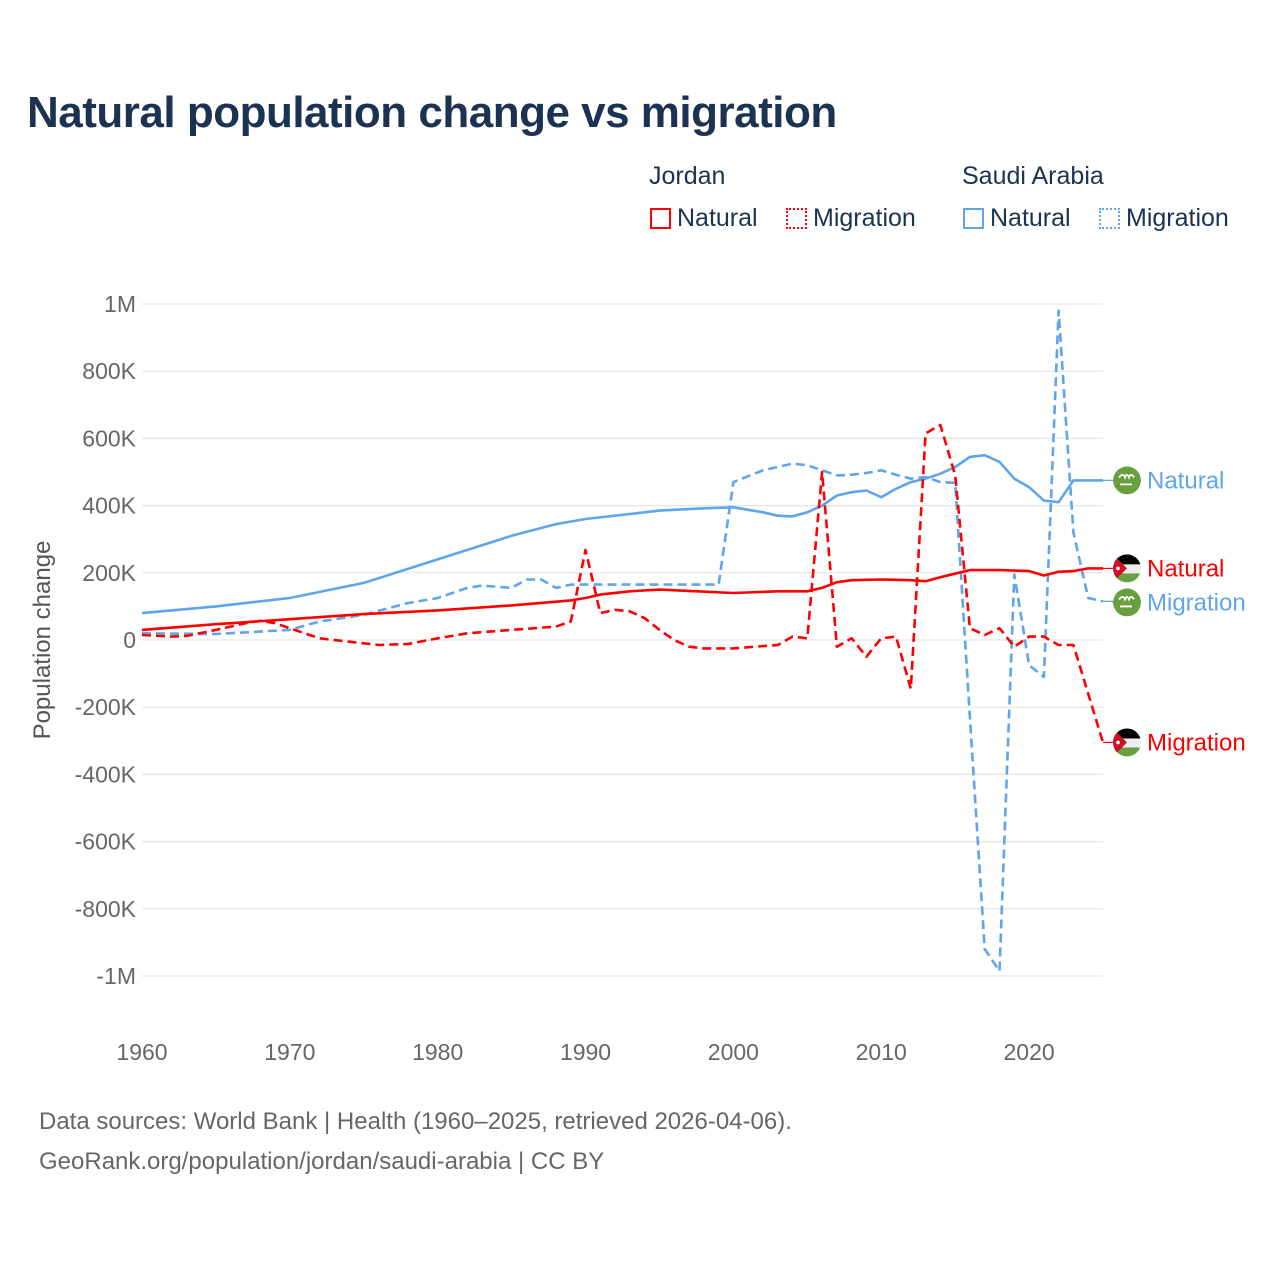 This screenshot has height=1280, width=1280. What do you see at coordinates (120, 304) in the screenshot?
I see `y-tick-label: 1M` at bounding box center [120, 304].